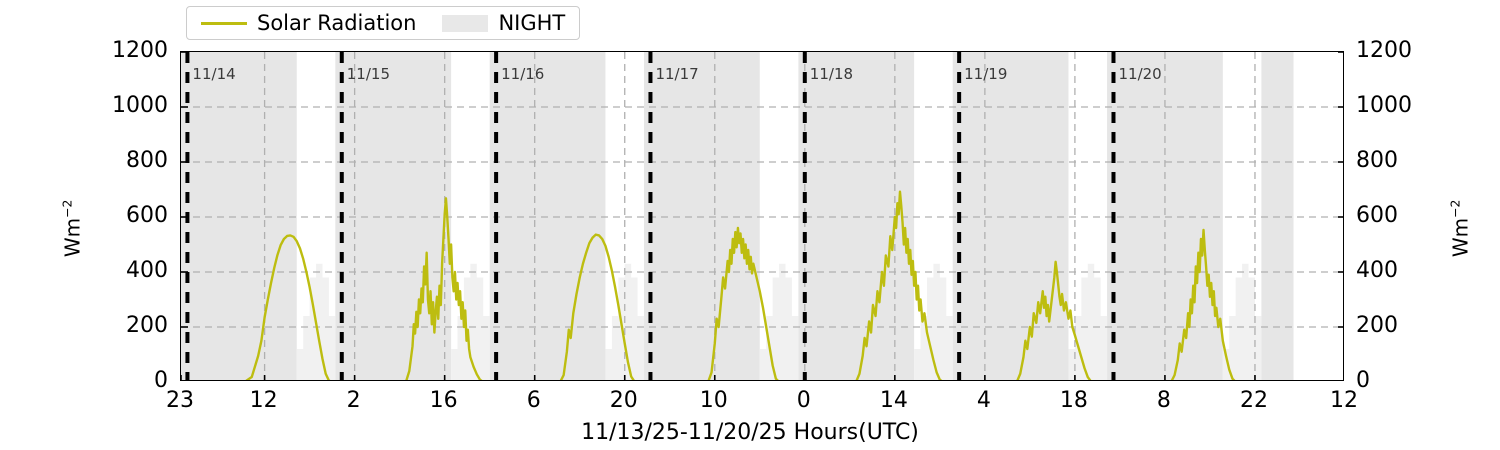  What do you see at coordinates (443, 400) in the screenshot?
I see `x-tick-label: 16` at bounding box center [443, 400].